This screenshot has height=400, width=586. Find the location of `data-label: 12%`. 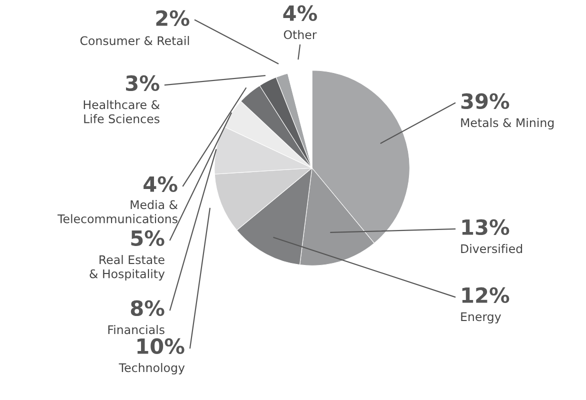

data-label: 12% is located at coordinates (486, 295).